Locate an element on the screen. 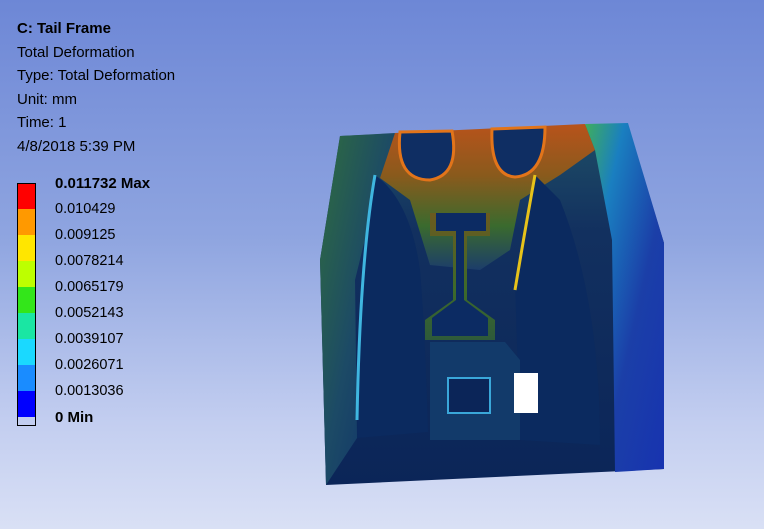  frame-right-face is located at coordinates (624, 297).